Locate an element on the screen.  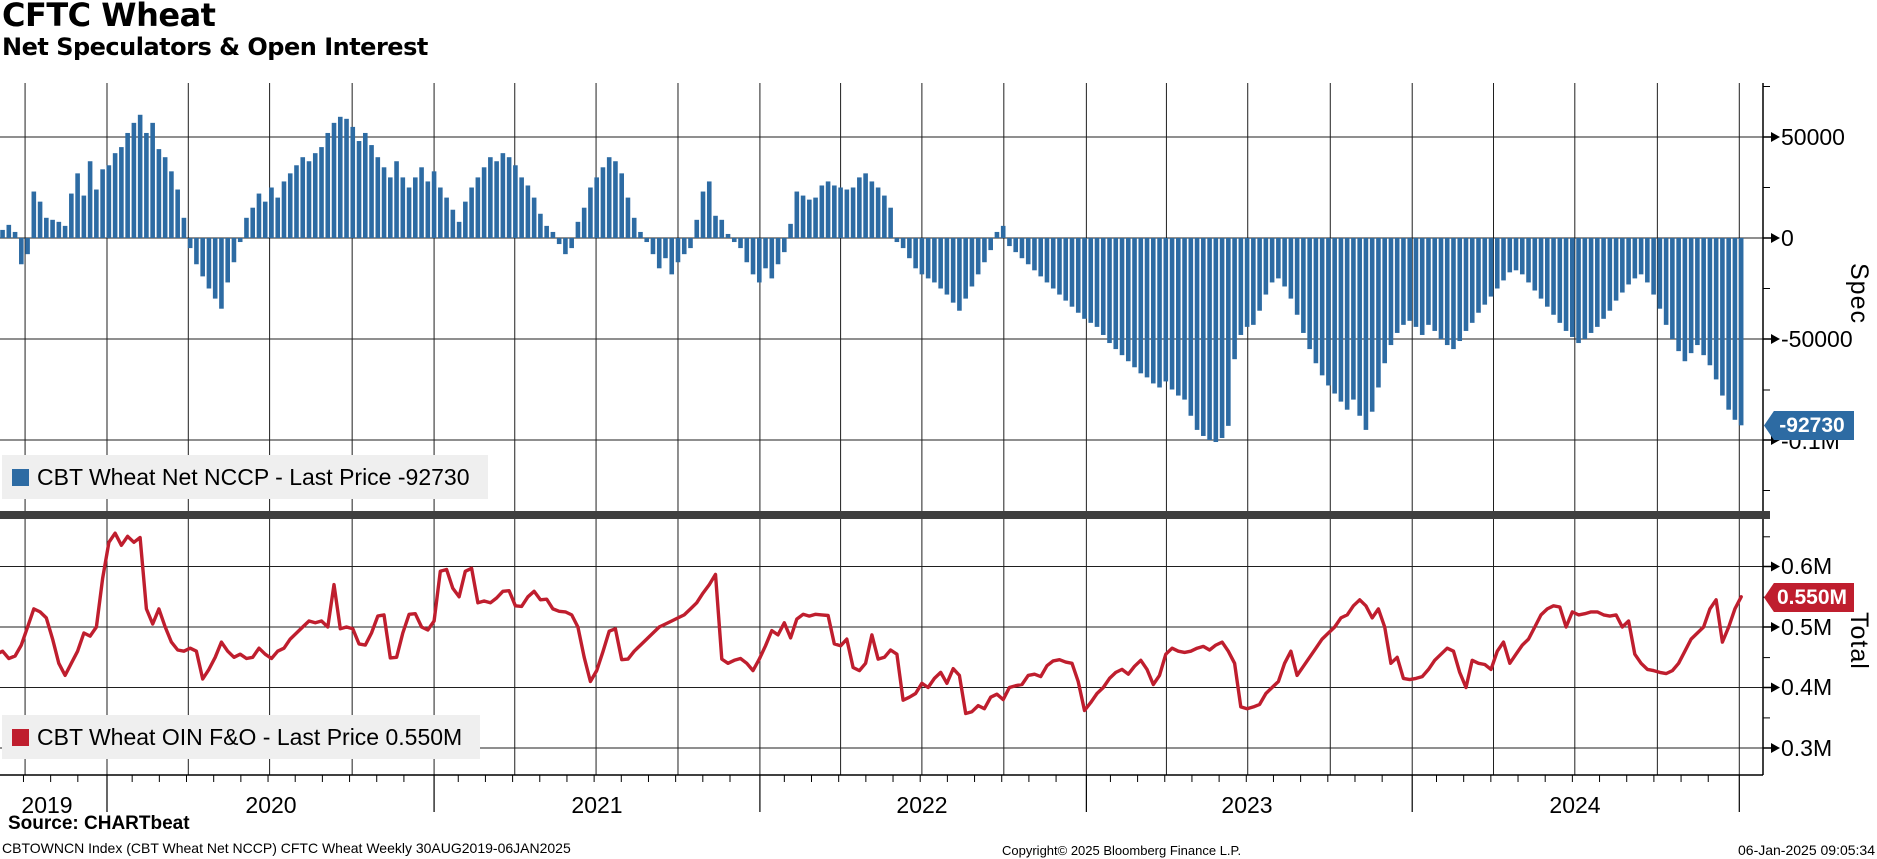
page-subtitle: Net Speculators & Open Interest is located at coordinates (215, 47).